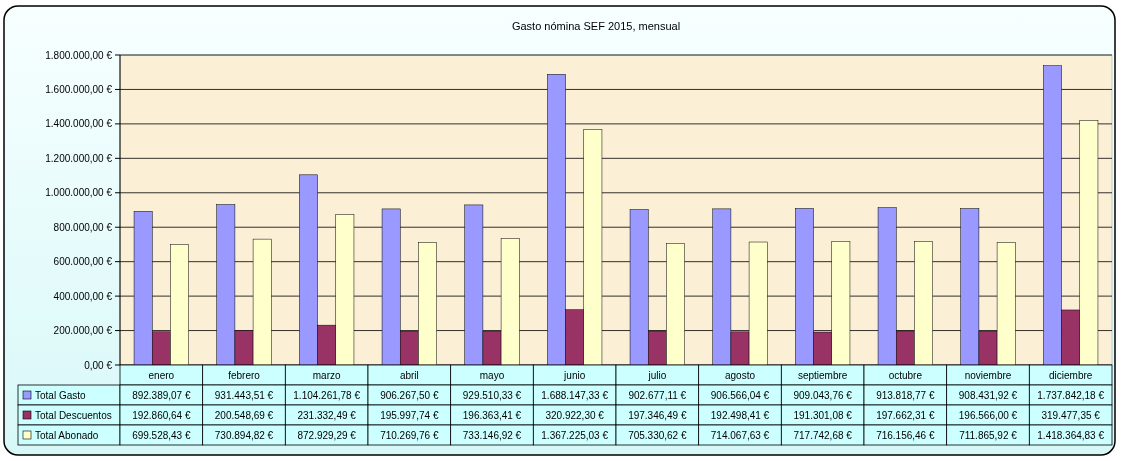  Describe the element at coordinates (79, 55) in the screenshot. I see `y-tick-label: 1.800.000,00 €` at that location.